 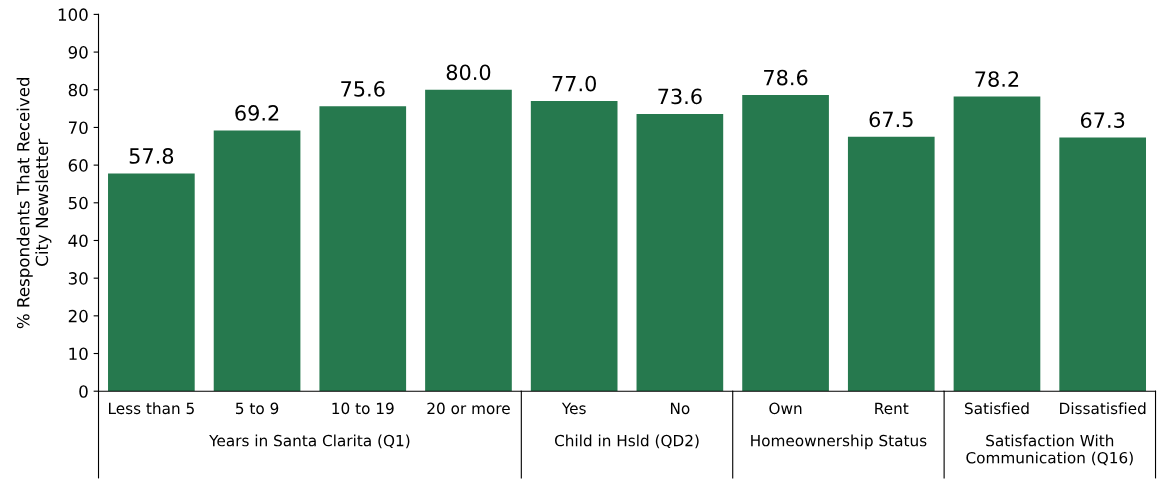 I want to click on text: Years in Santa Clarita (Q1), so click(x=309, y=441).